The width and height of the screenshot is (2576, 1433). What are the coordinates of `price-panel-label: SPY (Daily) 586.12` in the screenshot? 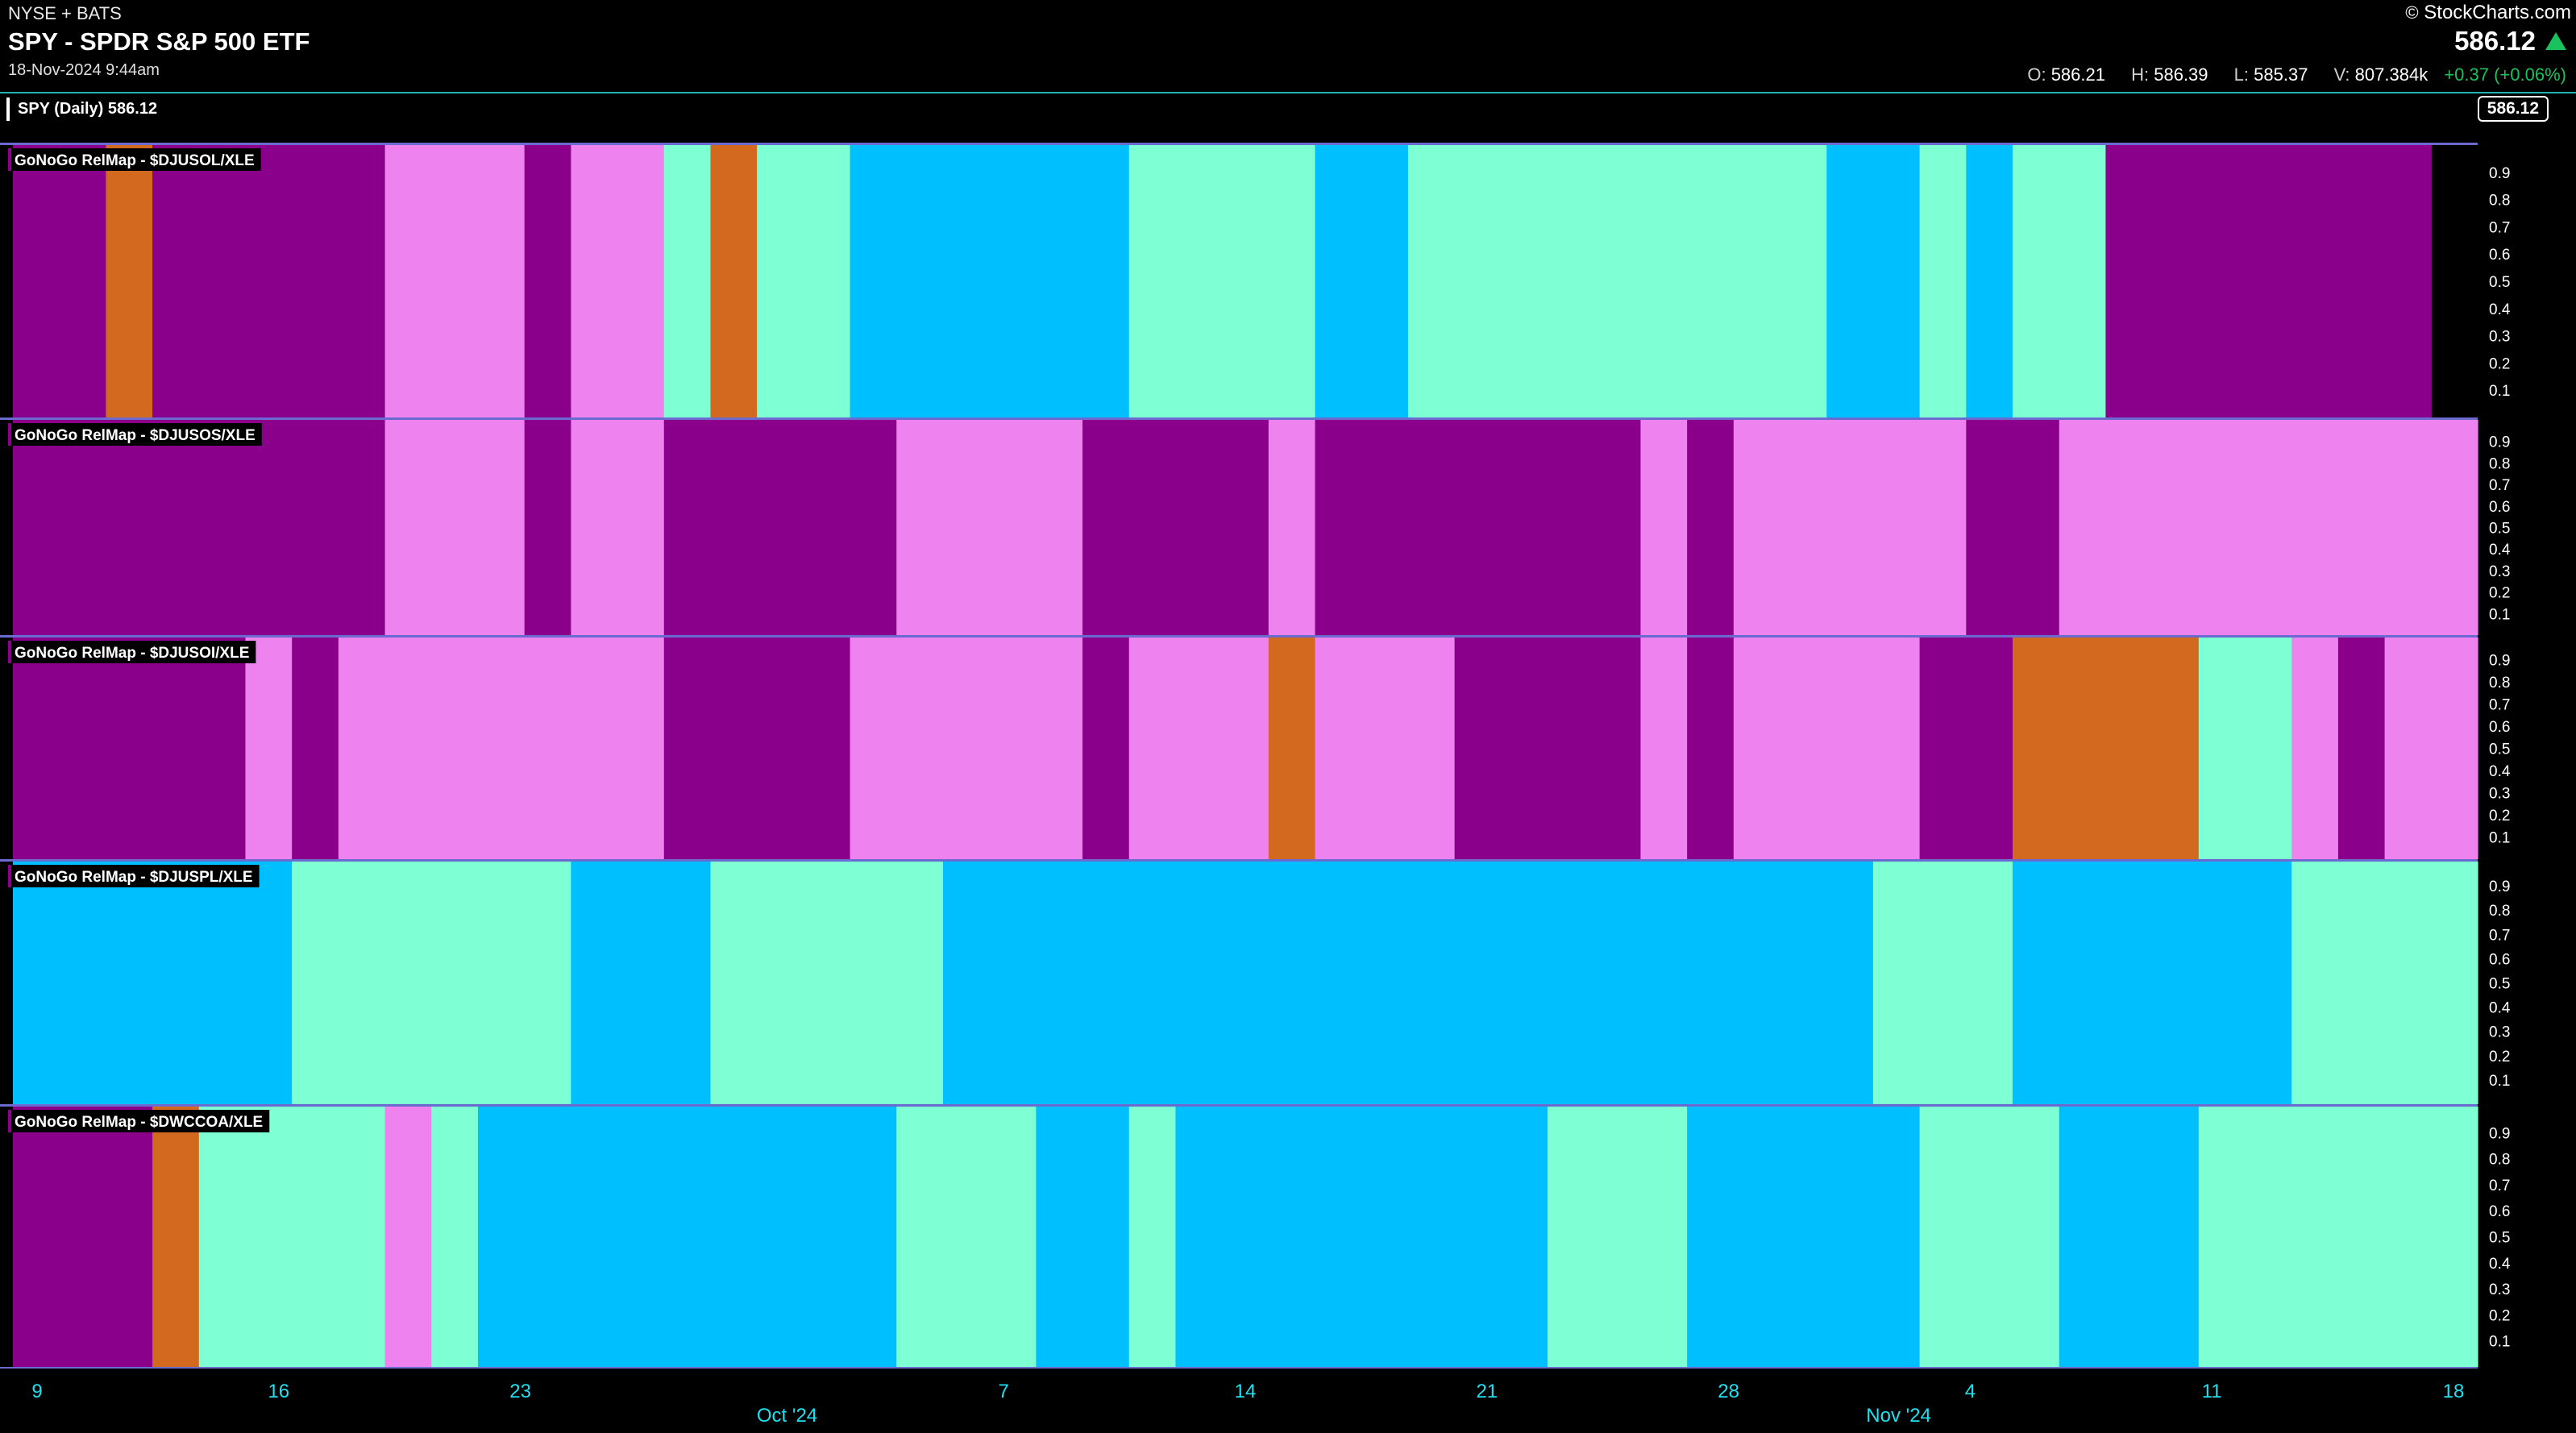 It's located at (85, 110).